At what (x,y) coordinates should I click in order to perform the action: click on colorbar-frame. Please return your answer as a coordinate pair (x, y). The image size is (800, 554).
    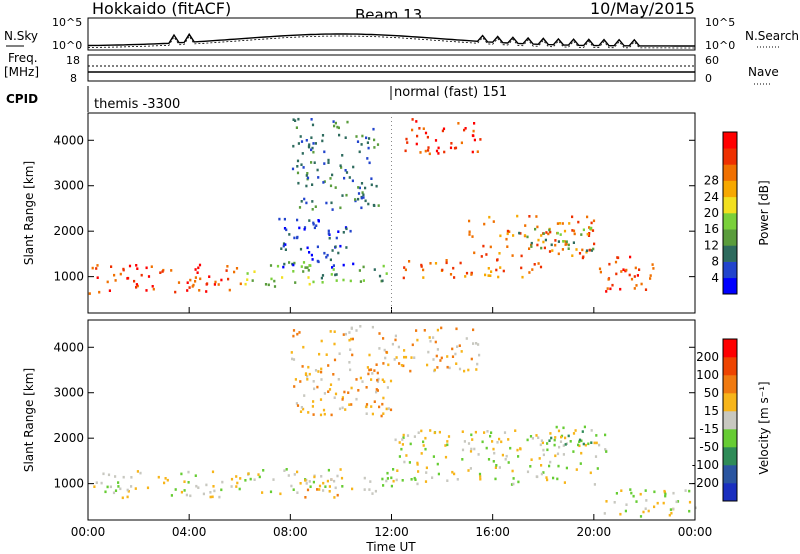
    Looking at the image, I should click on (730, 213).